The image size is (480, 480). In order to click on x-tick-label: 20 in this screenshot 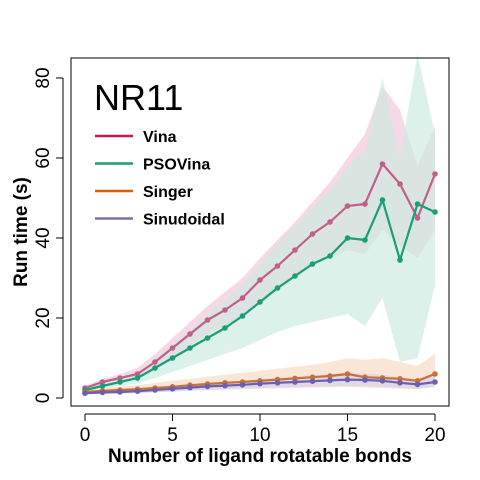, I will do `click(434, 435)`.